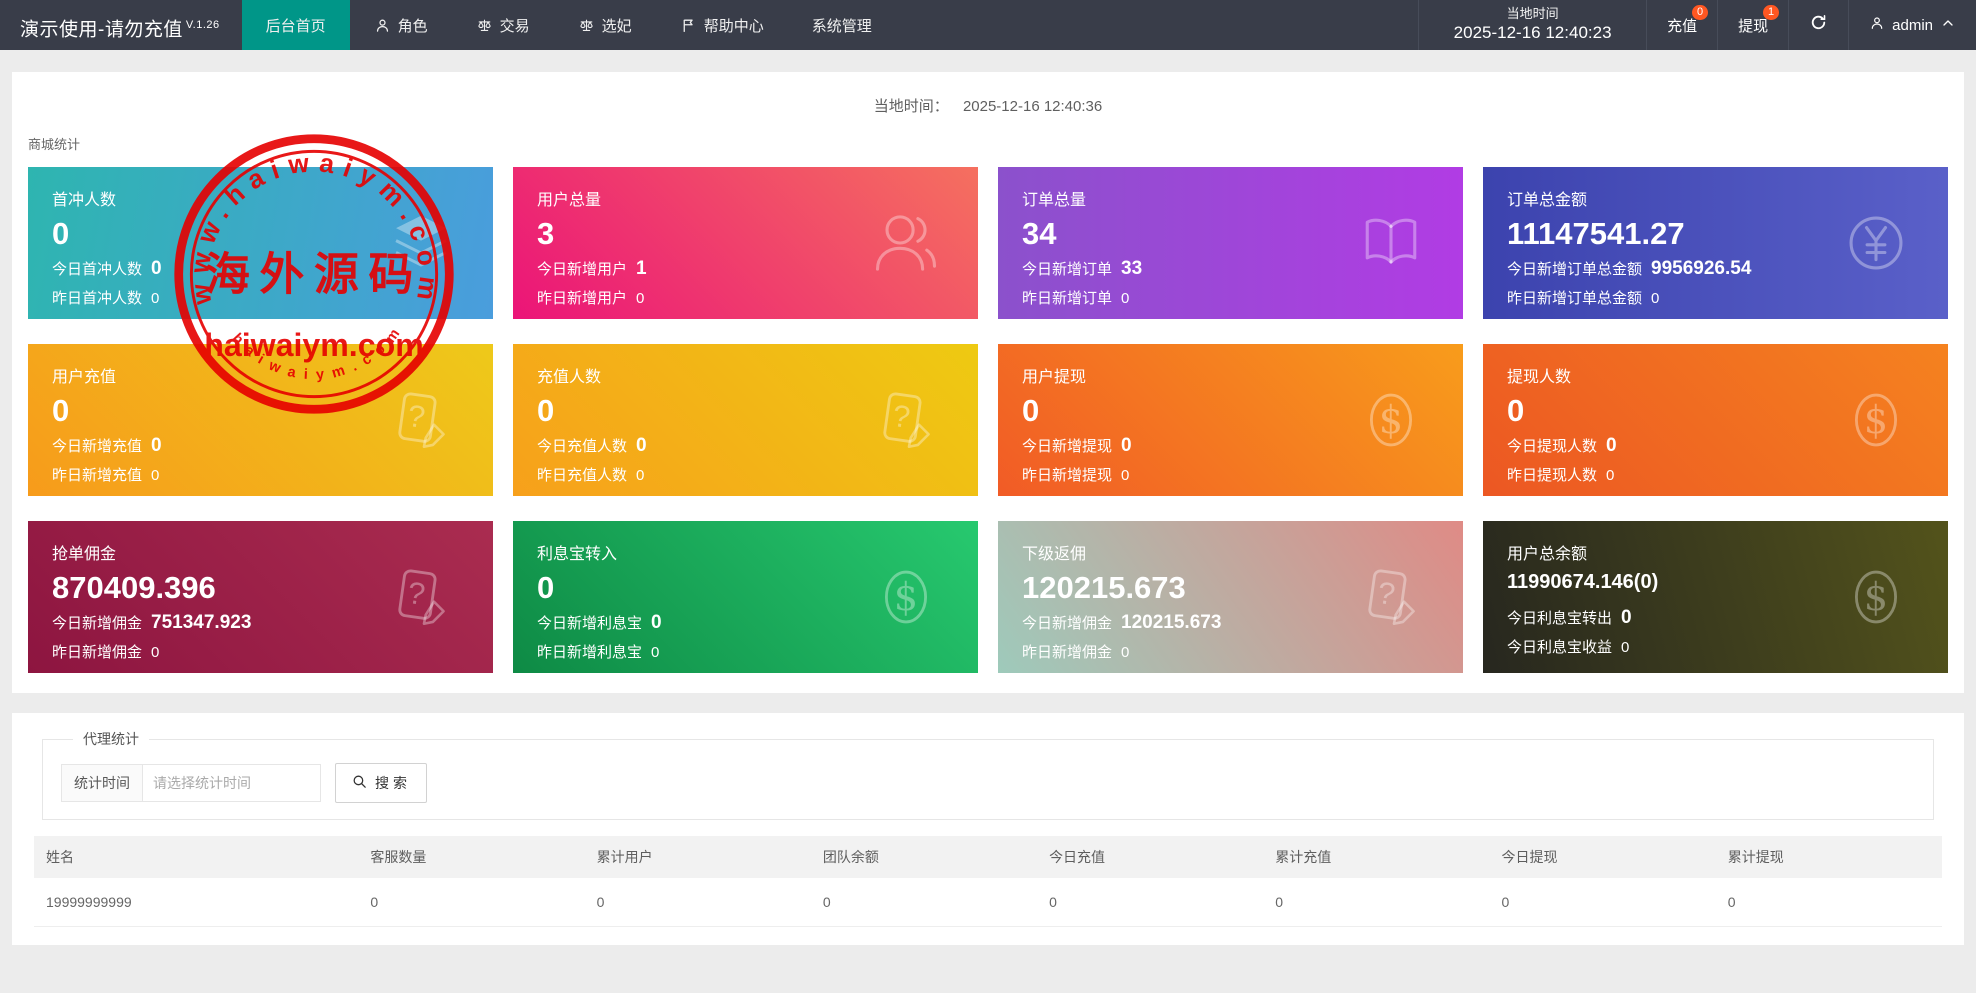 This screenshot has width=1976, height=993. Describe the element at coordinates (401, 25) in the screenshot. I see `nav-item-1: 角色` at that location.